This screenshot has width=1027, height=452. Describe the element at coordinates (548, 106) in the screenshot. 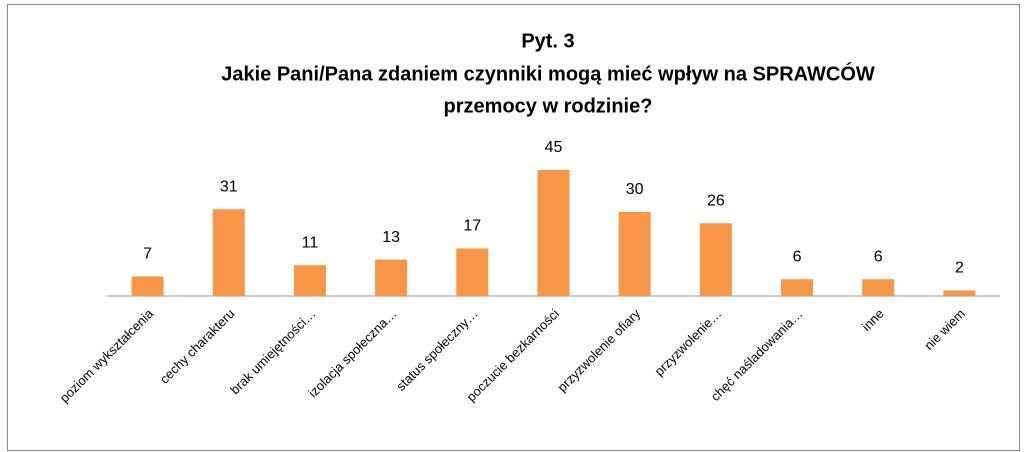

I see `chart-title: przemocy w rodzinie?` at that location.